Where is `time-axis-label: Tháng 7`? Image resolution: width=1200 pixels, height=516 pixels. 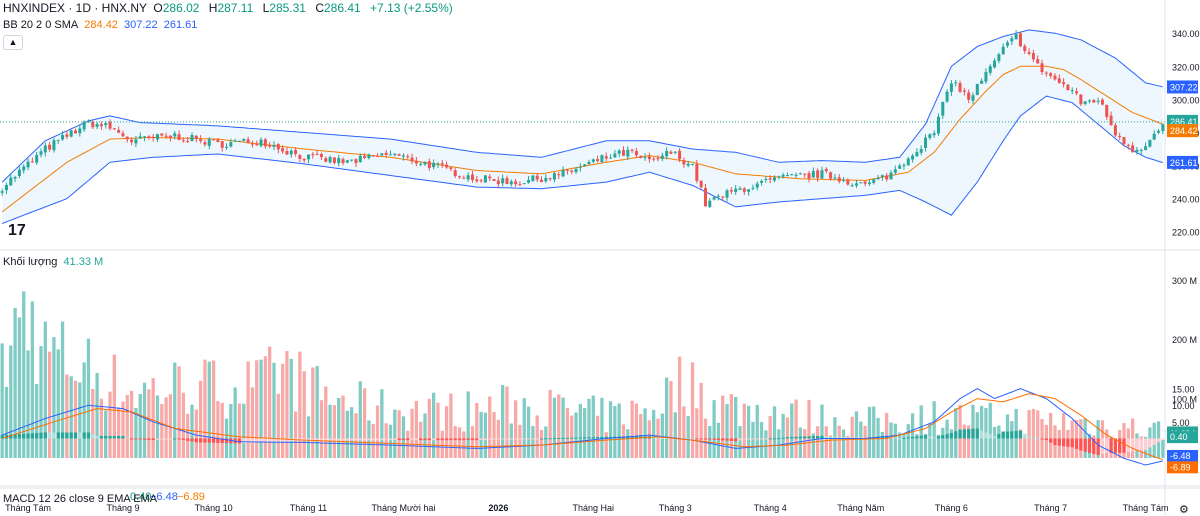
time-axis-label: Tháng 7 is located at coordinates (1050, 508).